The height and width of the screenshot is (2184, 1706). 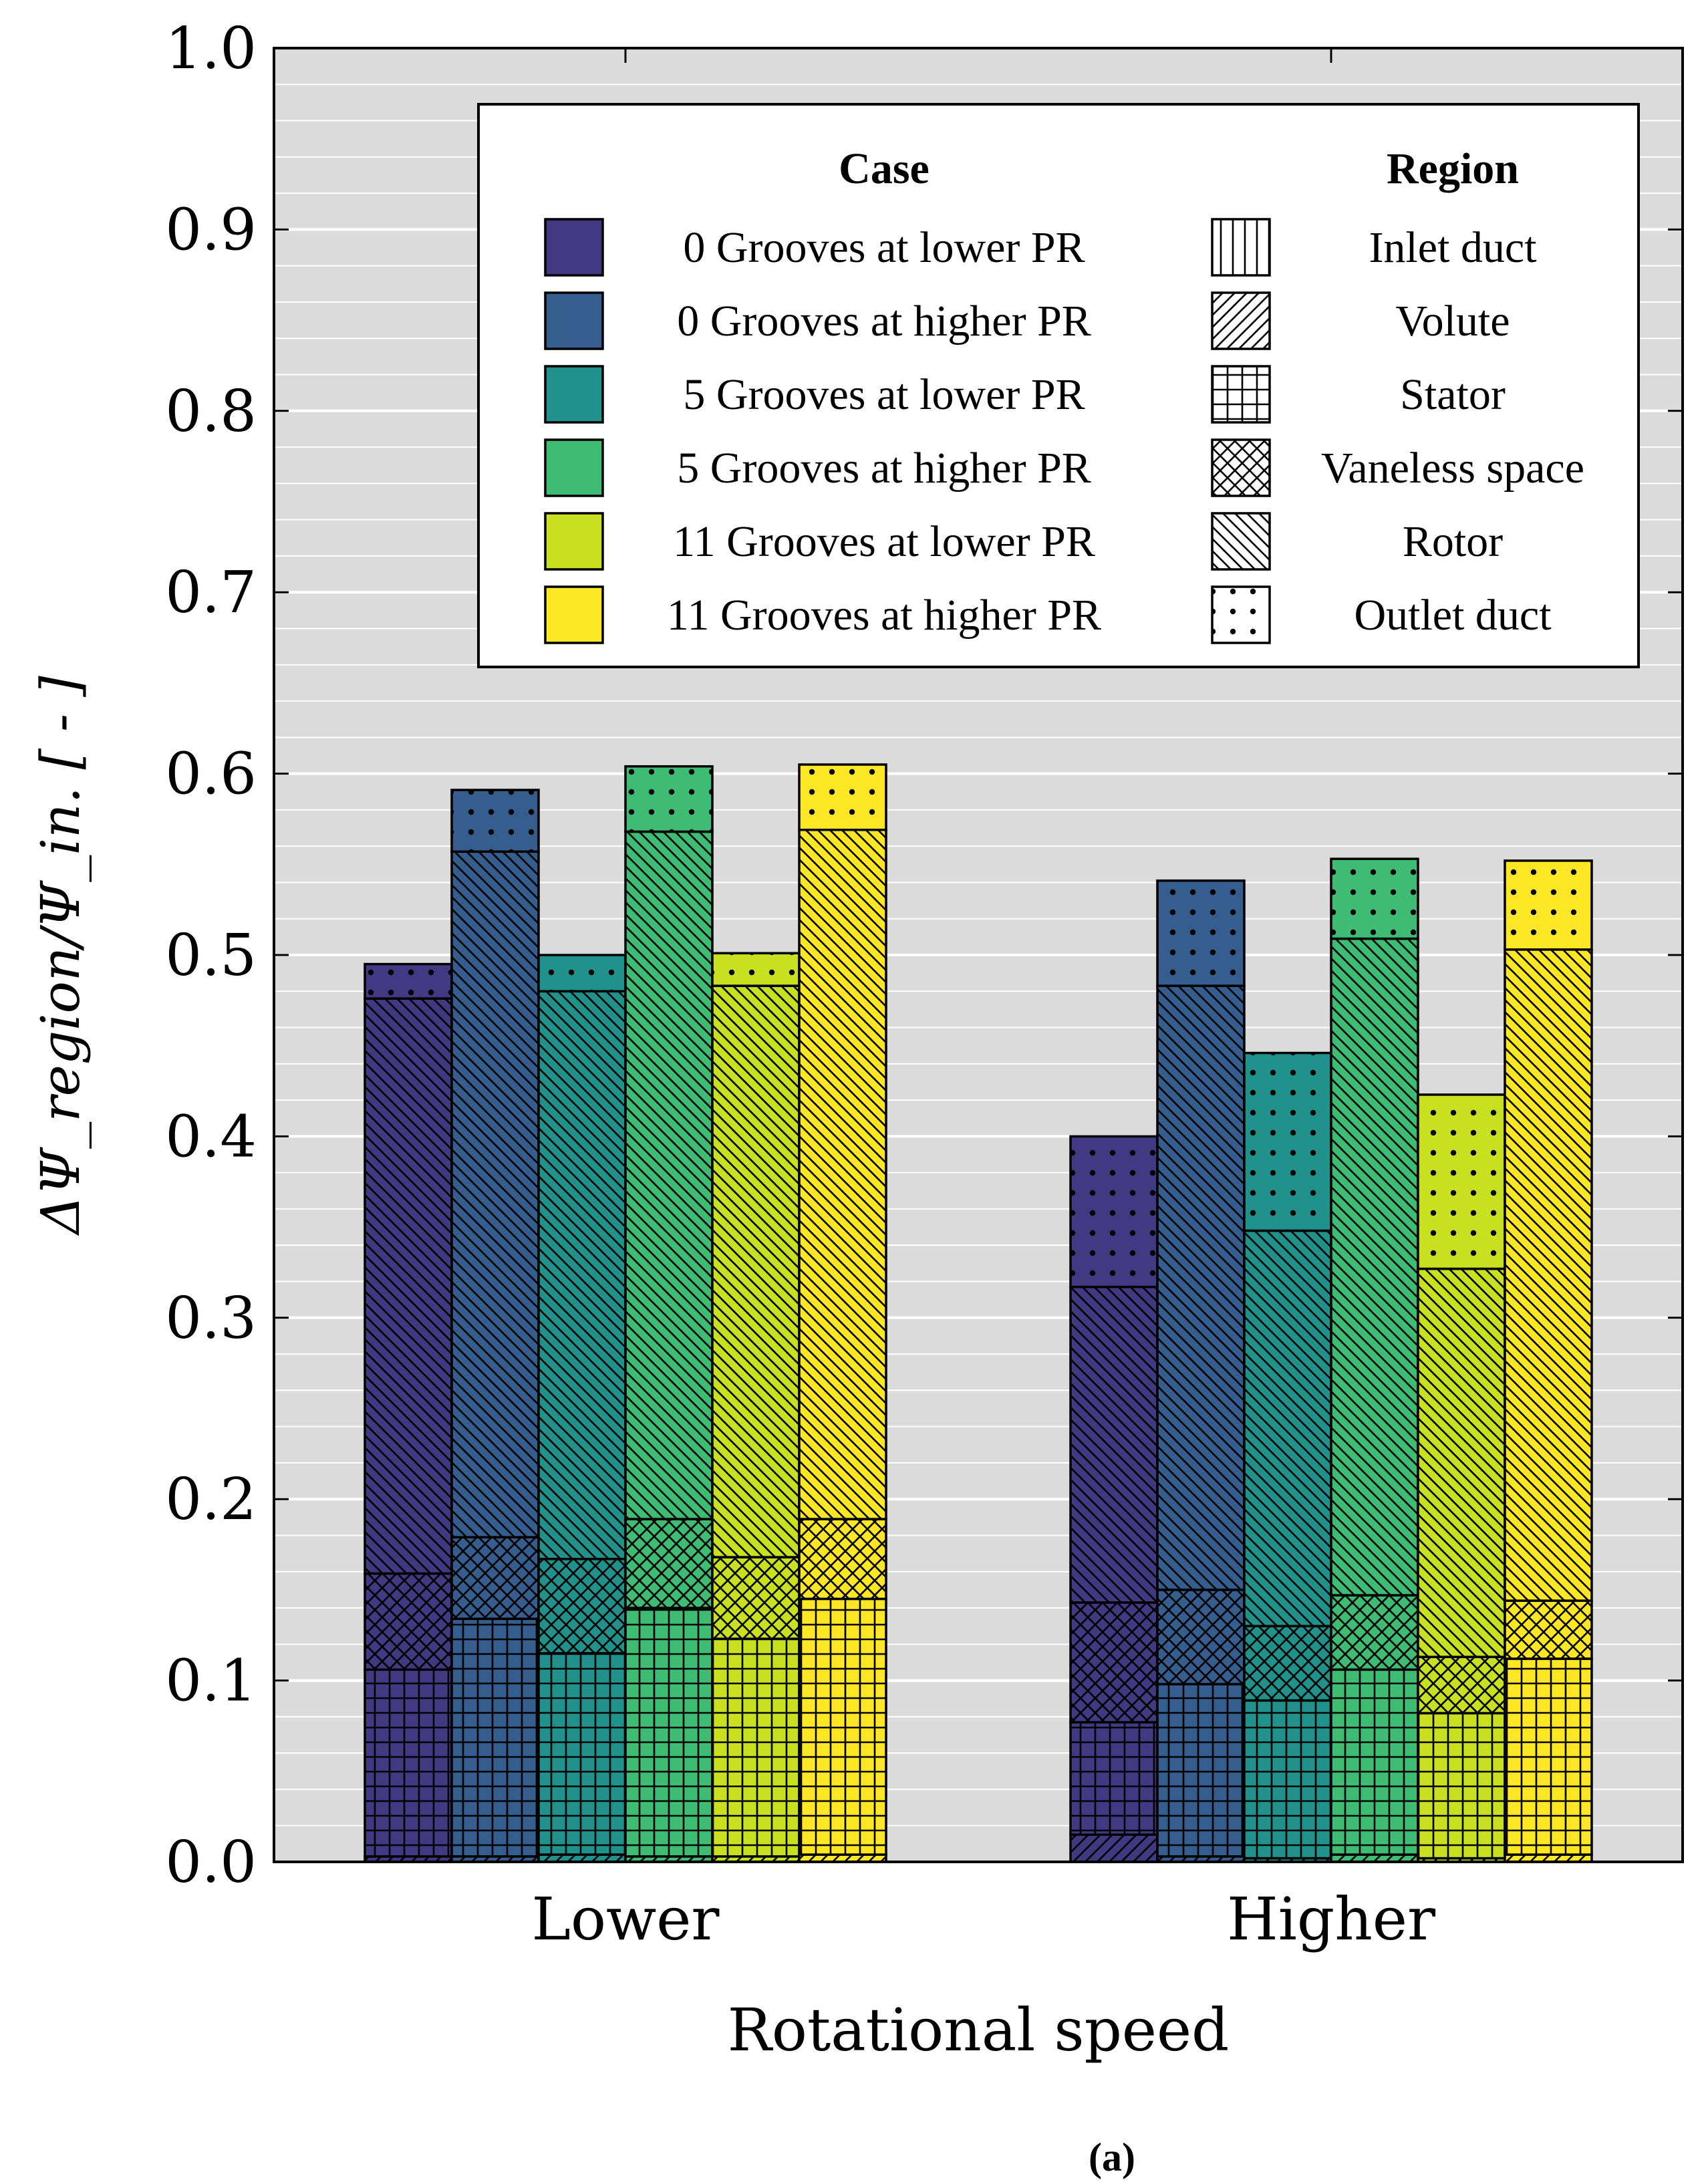 What do you see at coordinates (211, 1318) in the screenshot?
I see `y-tick-label: 0.3` at bounding box center [211, 1318].